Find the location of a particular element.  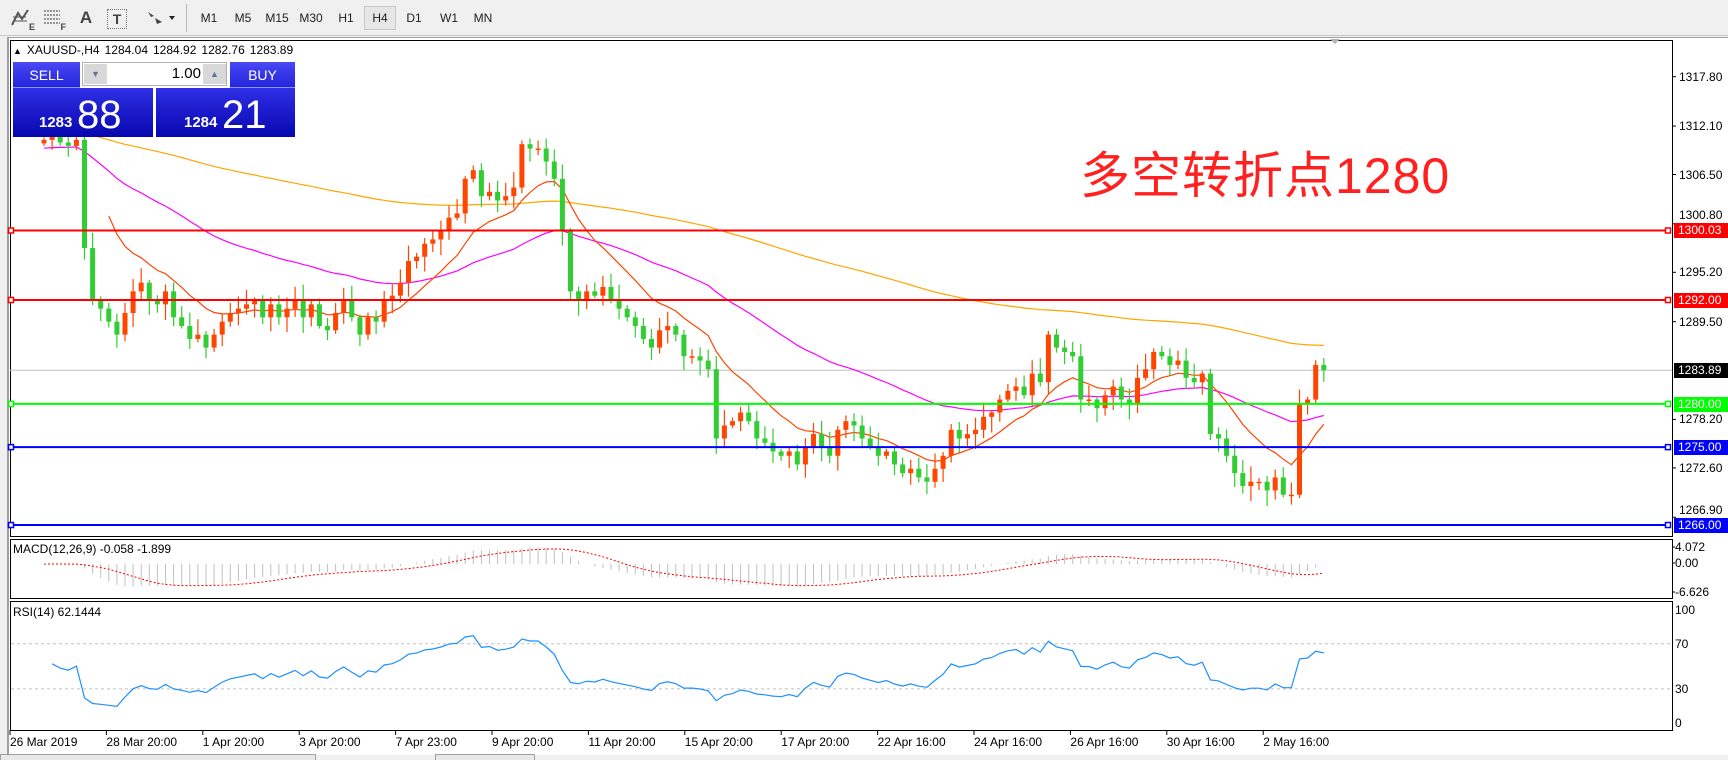

date-axis-label: 22 Apr 16:00 is located at coordinates (911, 742).